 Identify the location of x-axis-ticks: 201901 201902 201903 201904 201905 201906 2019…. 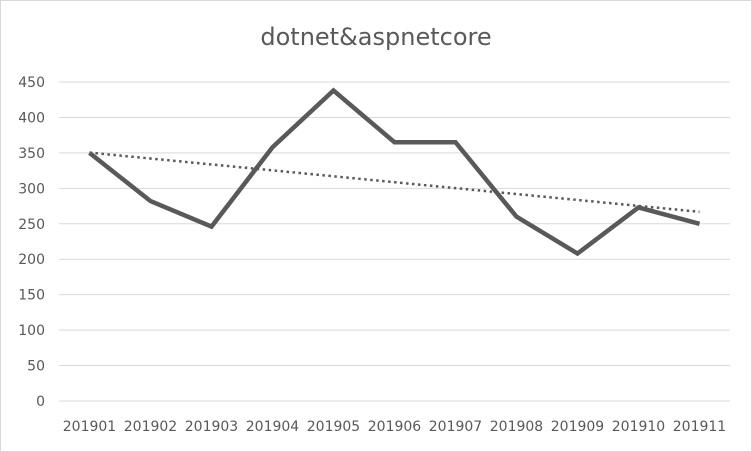
(394, 427).